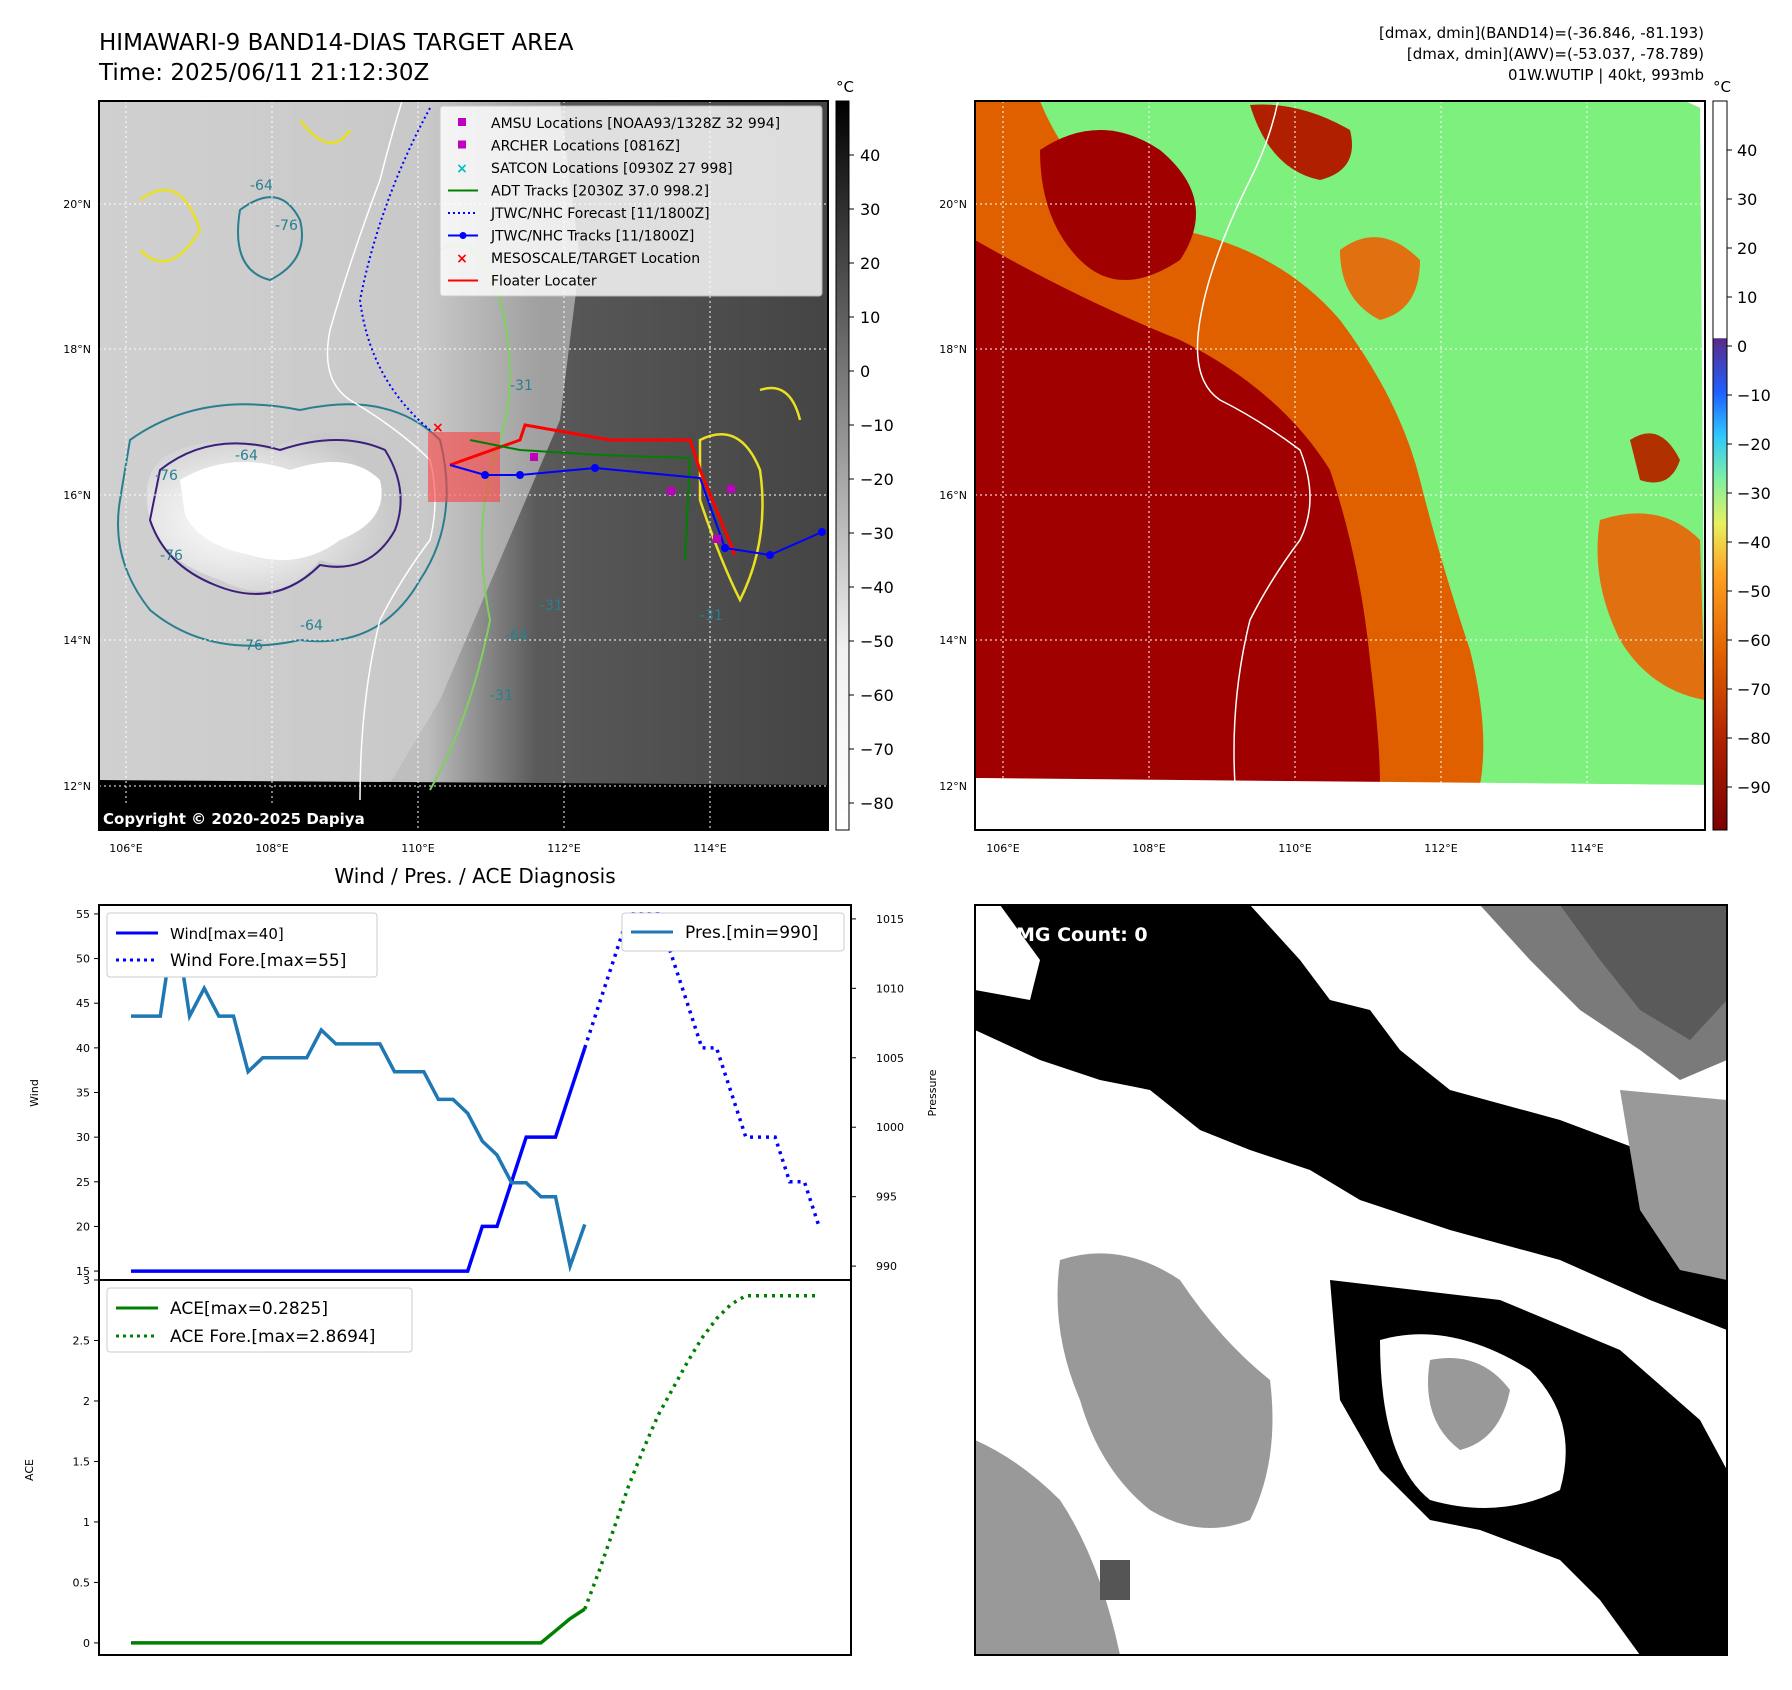 The height and width of the screenshot is (1690, 1792). What do you see at coordinates (890, 1058) in the screenshot?
I see `ytick-label: 1005` at bounding box center [890, 1058].